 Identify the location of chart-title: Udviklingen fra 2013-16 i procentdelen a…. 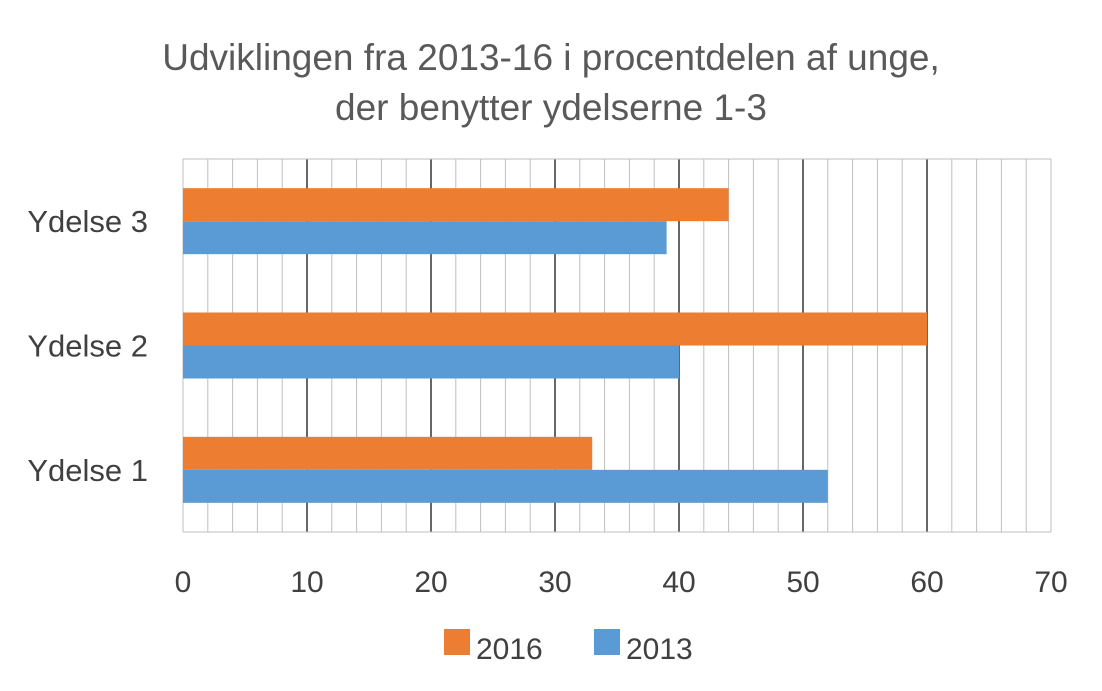
(551, 82).